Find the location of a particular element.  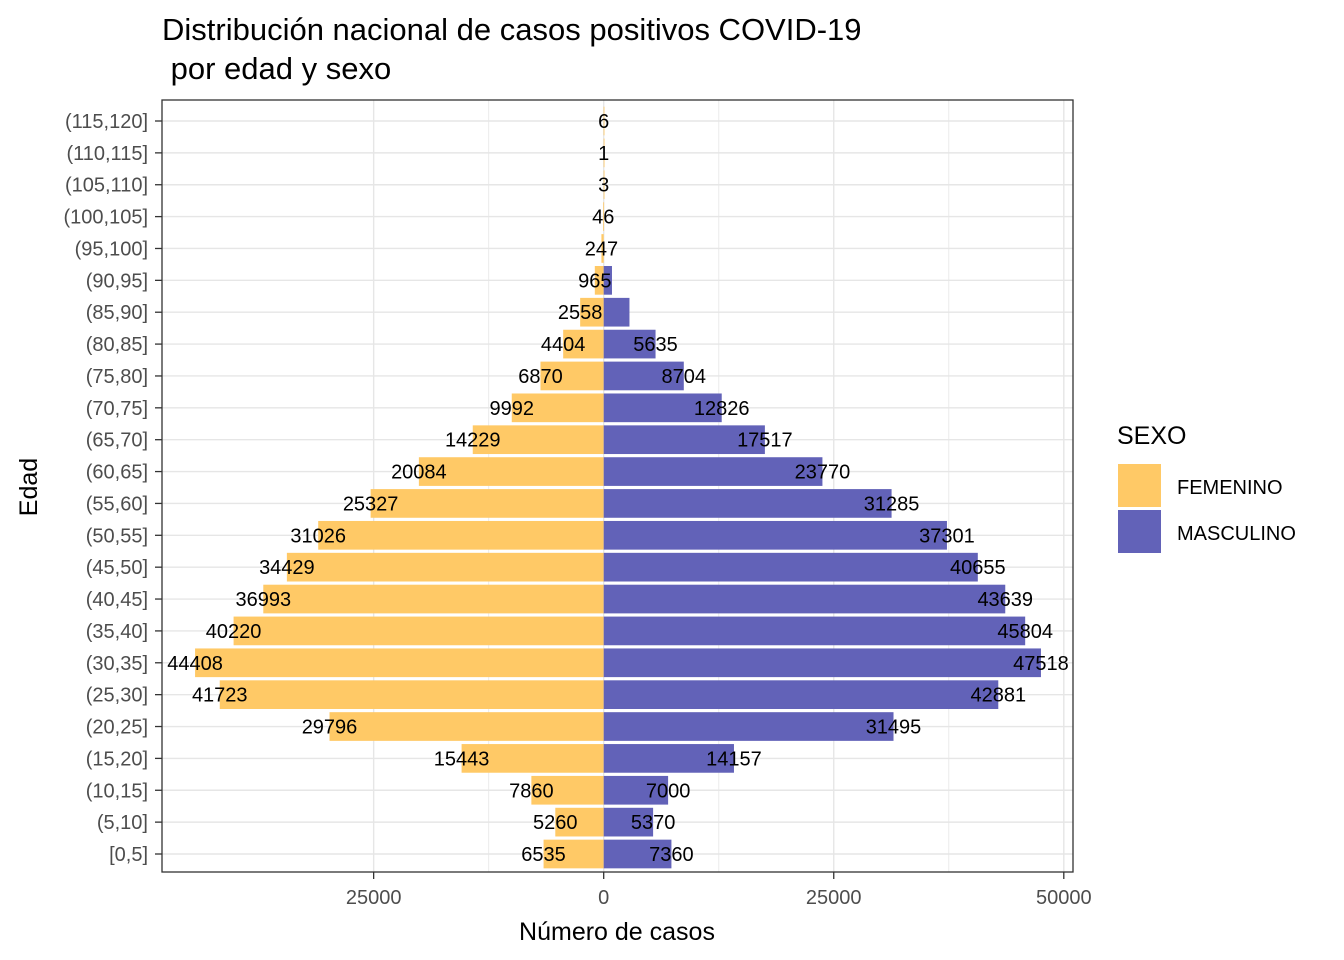

legend: SEXO FEMENINO MASCULINO is located at coordinates (1206, 487).